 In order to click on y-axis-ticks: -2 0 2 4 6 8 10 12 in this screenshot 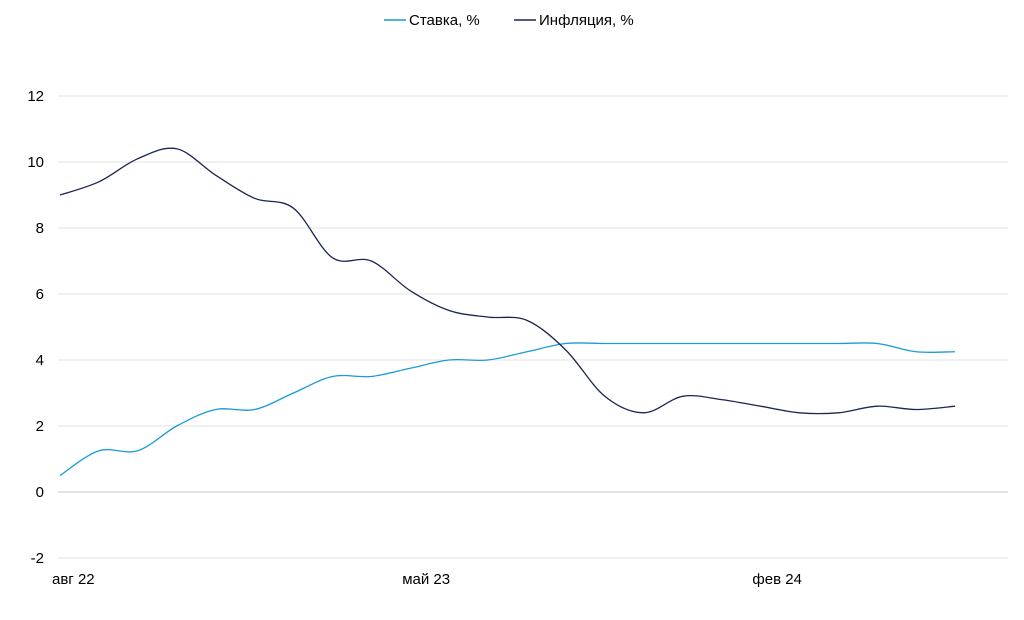, I will do `click(35, 327)`.